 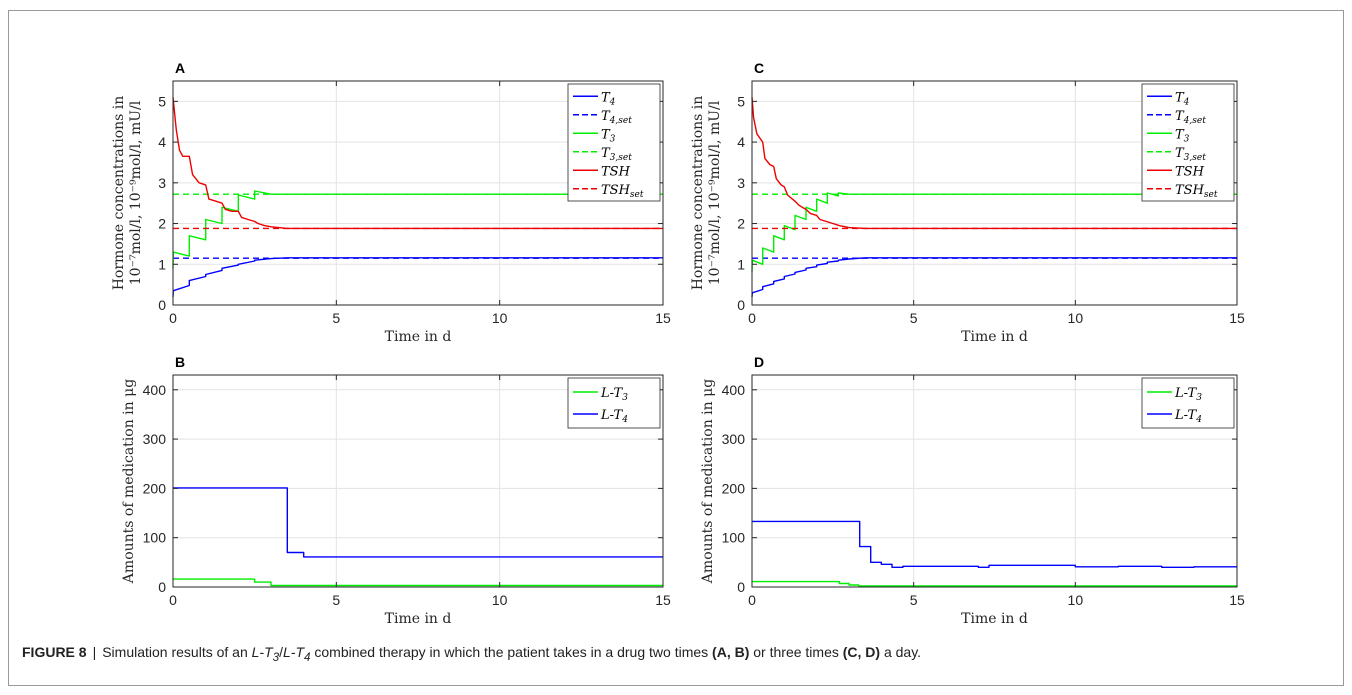 What do you see at coordinates (500, 600) in the screenshot?
I see `tick-label-x-b-2: 10` at bounding box center [500, 600].